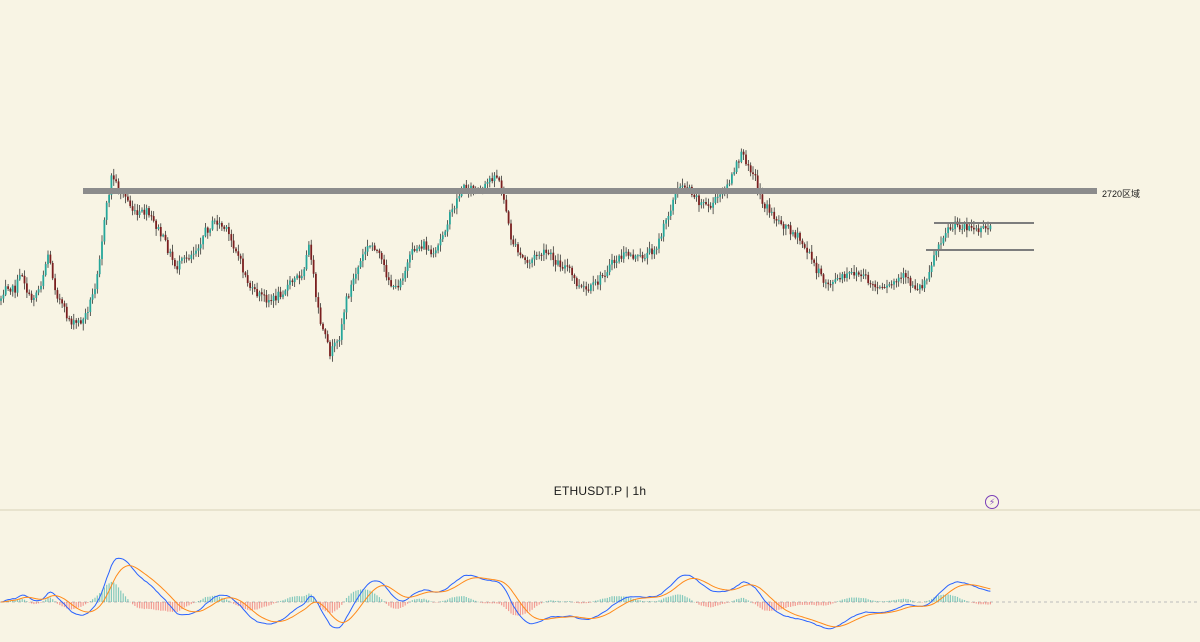 The height and width of the screenshot is (642, 1200). What do you see at coordinates (495, 598) in the screenshot?
I see `macd-histogram` at bounding box center [495, 598].